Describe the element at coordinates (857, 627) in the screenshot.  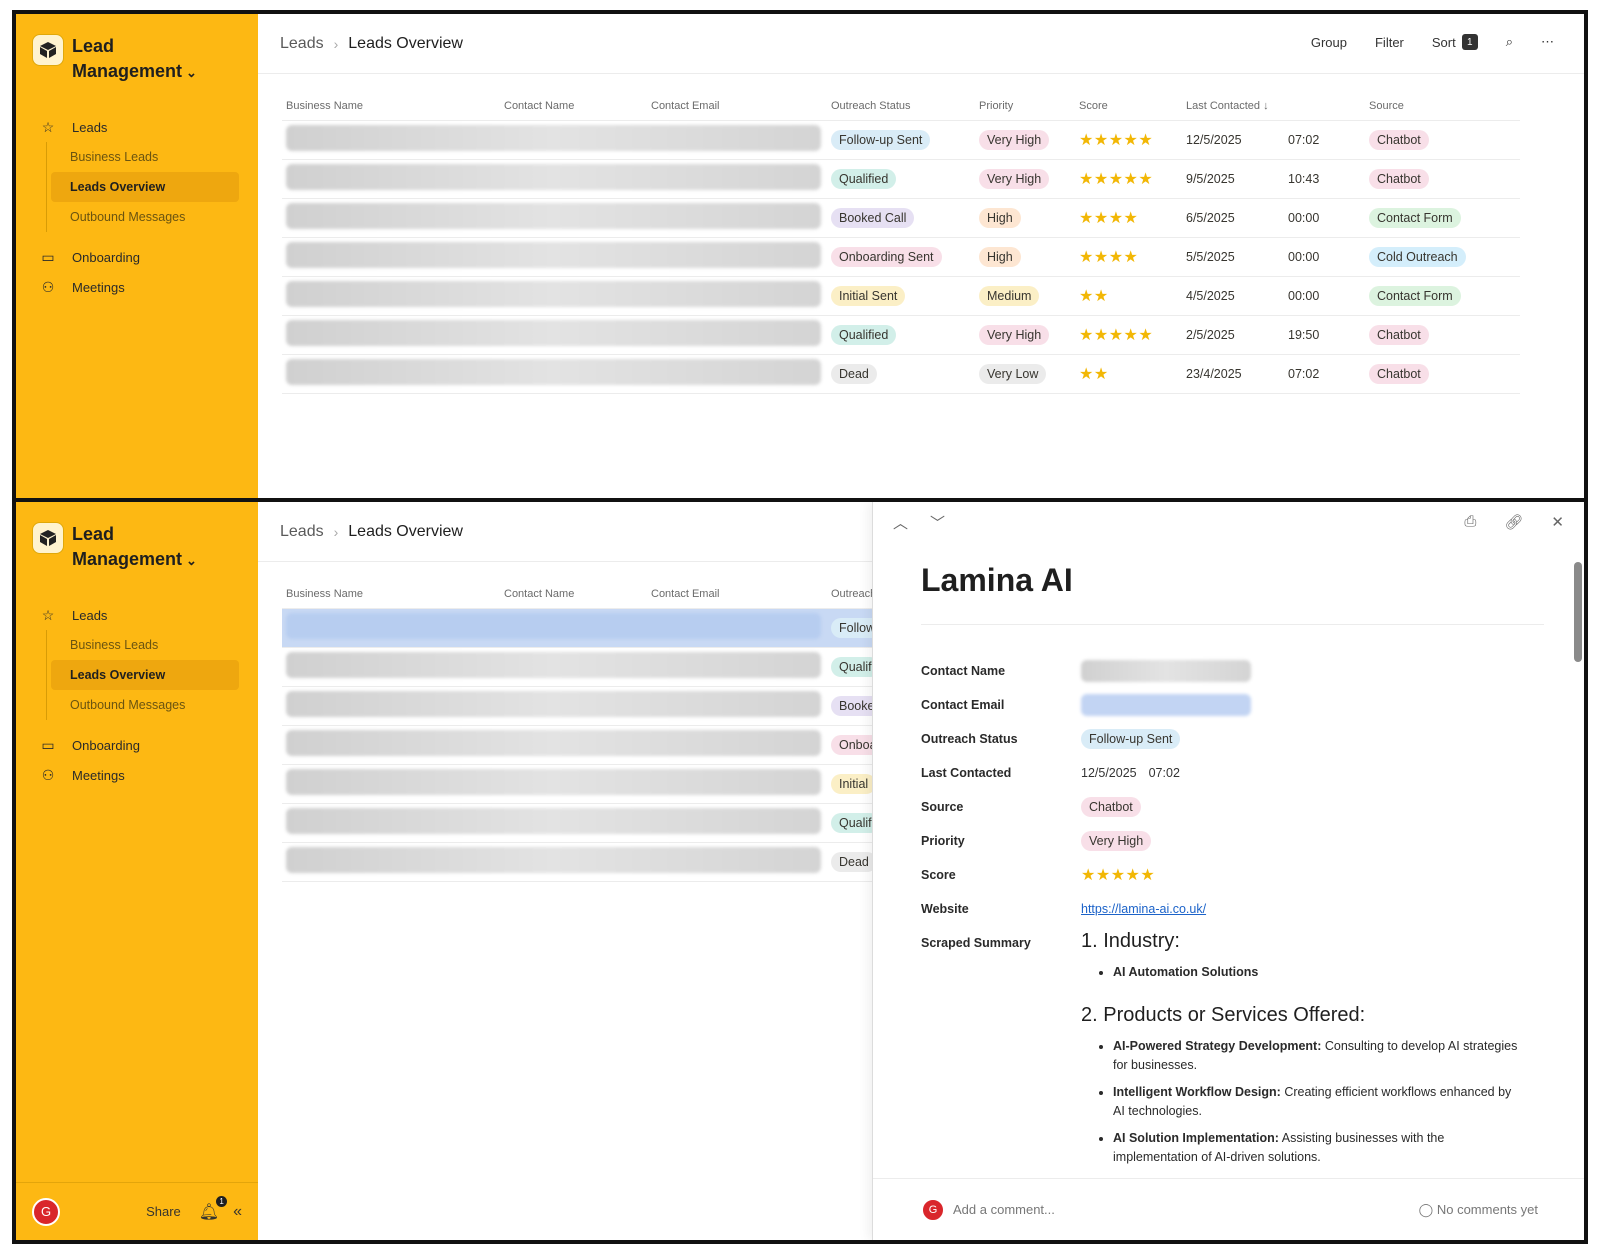
I see `status-badge: Follow` at that location.